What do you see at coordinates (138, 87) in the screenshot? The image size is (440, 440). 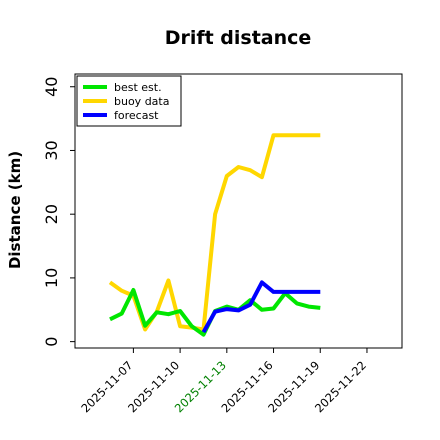 I see `legend-label-best-est: best est.` at bounding box center [138, 87].